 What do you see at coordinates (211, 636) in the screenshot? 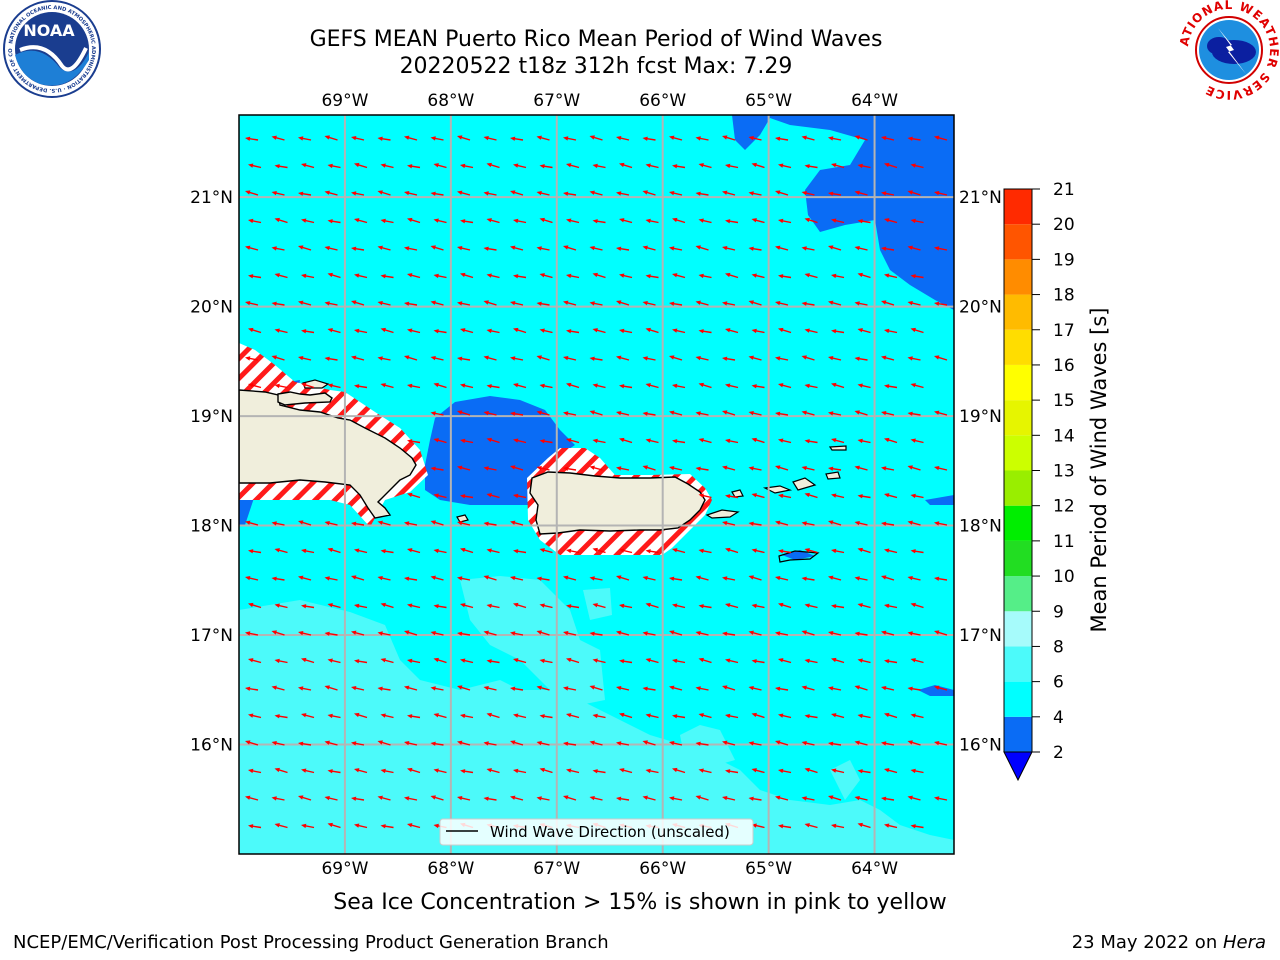
I see `lat-tick-left: 17°N` at bounding box center [211, 636].